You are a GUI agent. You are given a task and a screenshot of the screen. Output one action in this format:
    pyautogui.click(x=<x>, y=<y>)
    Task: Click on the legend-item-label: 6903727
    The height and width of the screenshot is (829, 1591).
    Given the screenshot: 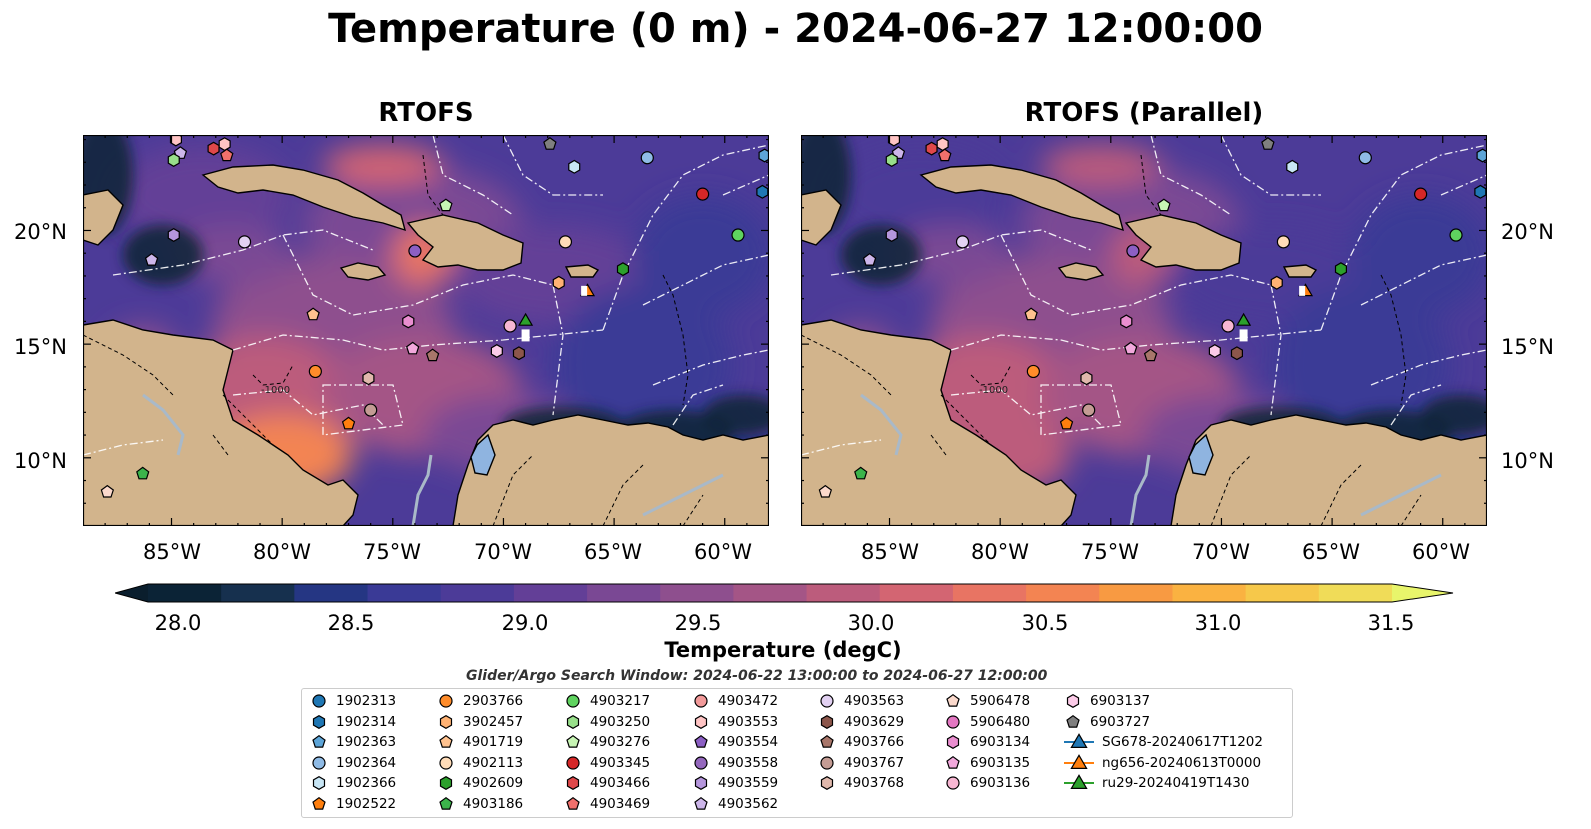 What is the action you would take?
    pyautogui.click(x=1120, y=721)
    